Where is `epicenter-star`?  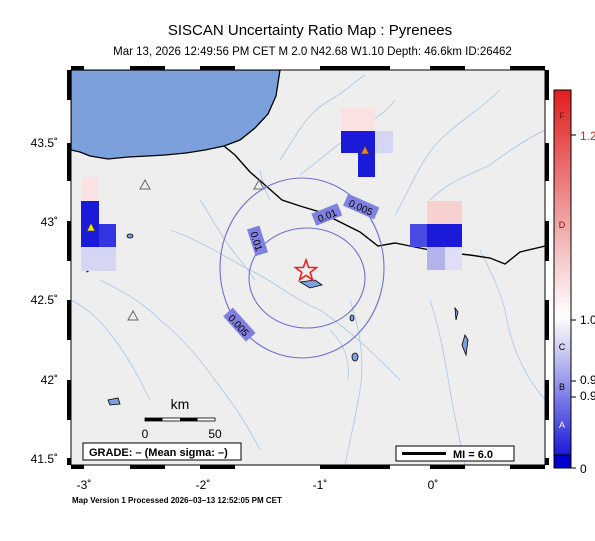
epicenter-star is located at coordinates (306, 269).